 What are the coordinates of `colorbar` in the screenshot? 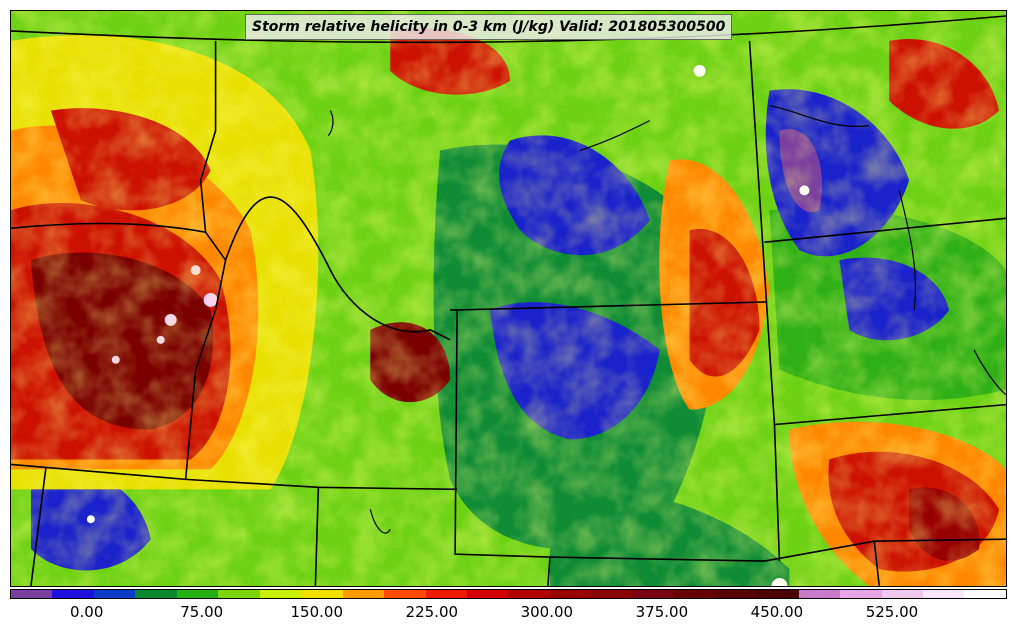 It's located at (508, 594).